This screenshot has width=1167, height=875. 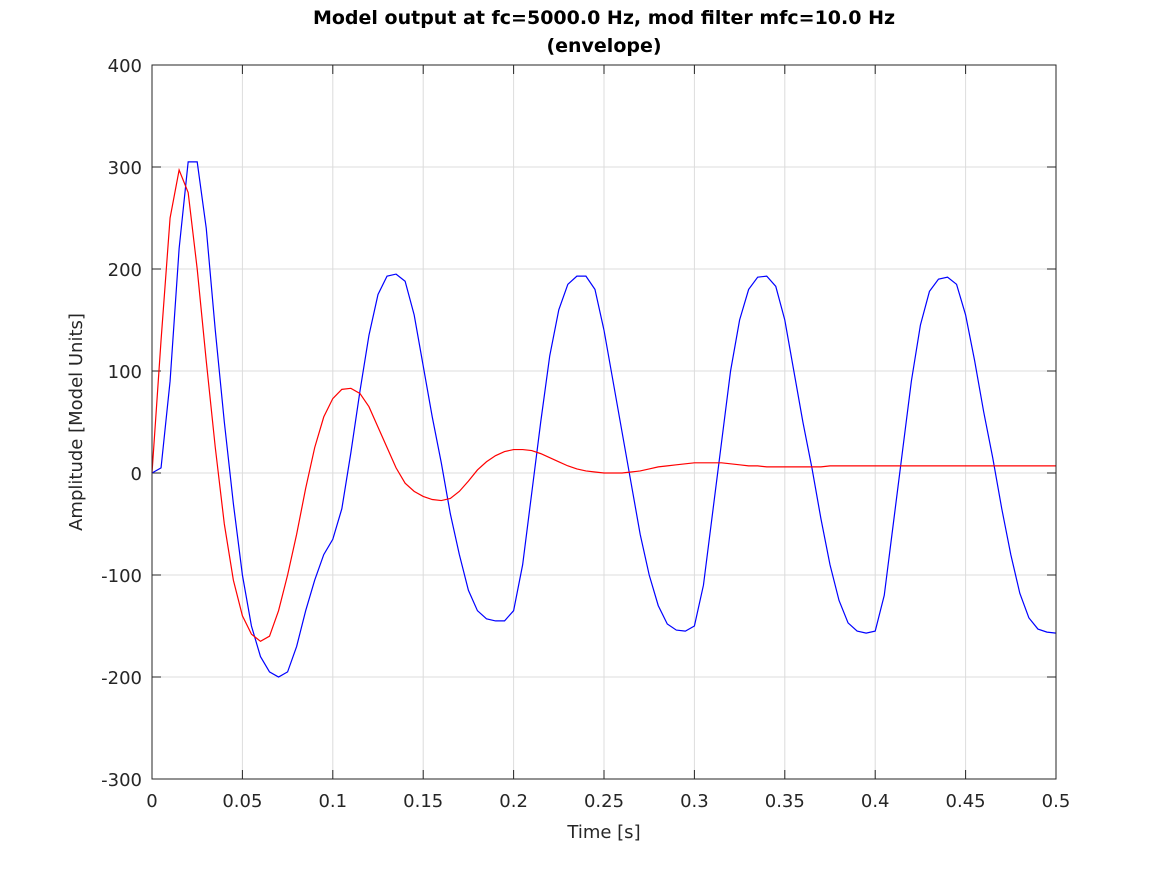 I want to click on x-tick-label: 0.1, so click(x=332, y=801).